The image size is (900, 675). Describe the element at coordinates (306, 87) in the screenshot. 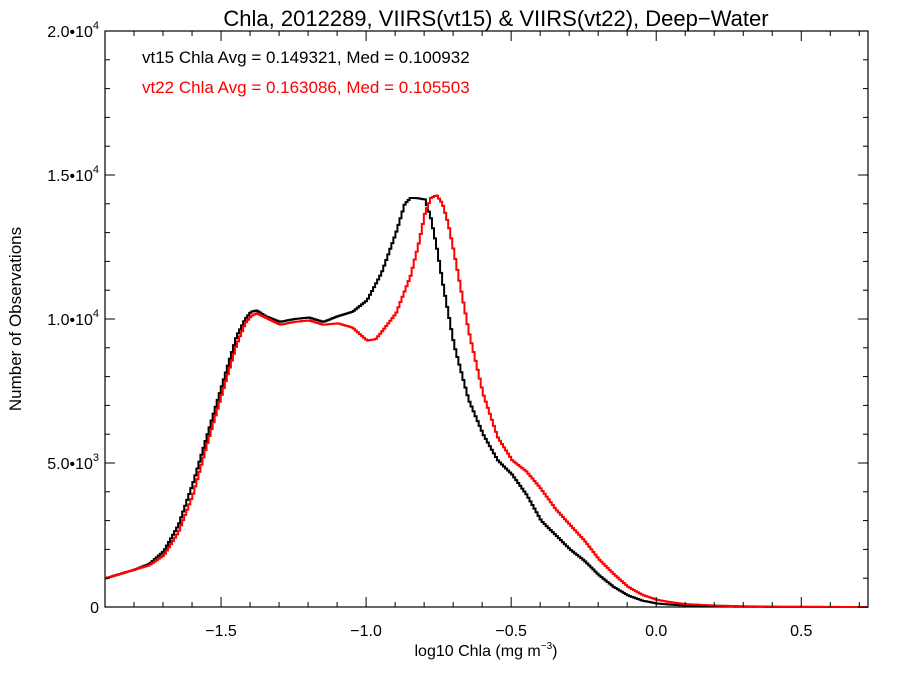

I see `annotation-vt22: vt22 Chla Avg = 0.163086, Med = 0.105503` at that location.